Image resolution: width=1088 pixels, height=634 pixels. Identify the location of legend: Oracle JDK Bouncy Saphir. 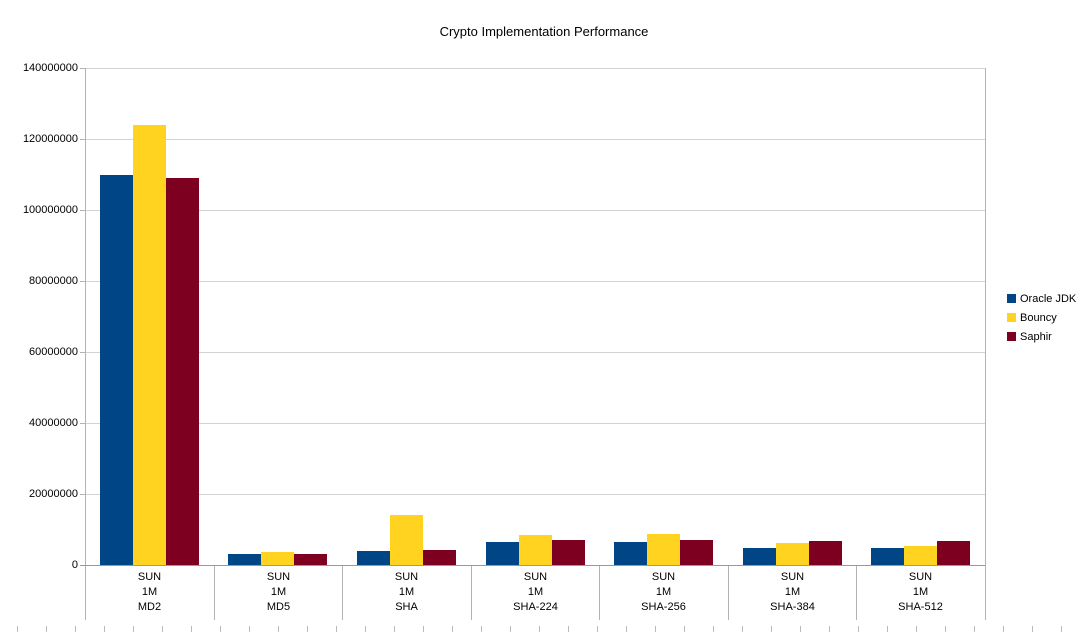
(1041, 317).